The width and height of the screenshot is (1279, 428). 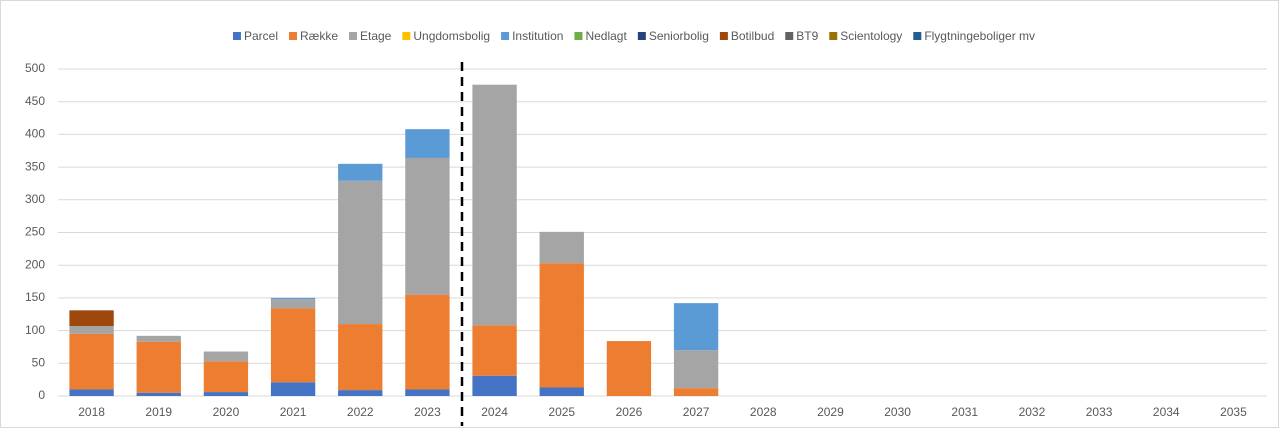 I want to click on x-tick-label: 2020, so click(x=226, y=412).